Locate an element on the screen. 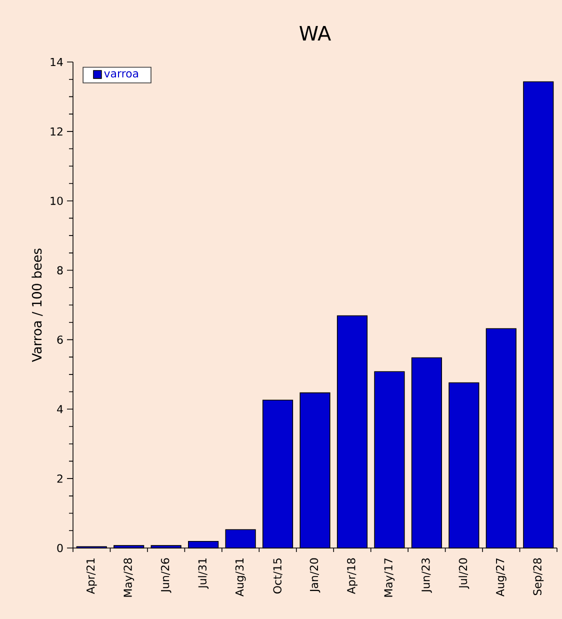  y-tick-label: 8 is located at coordinates (60, 270).